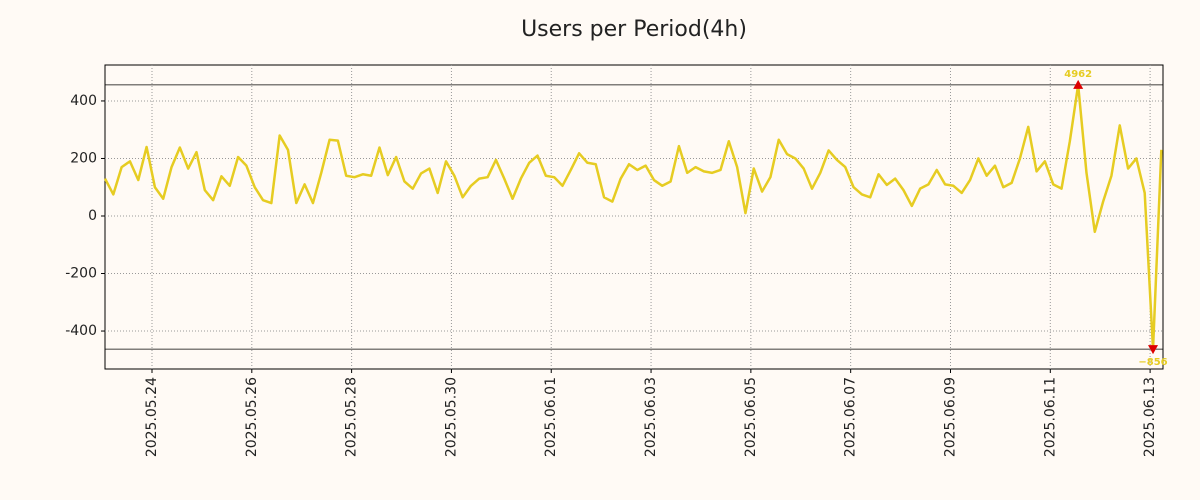 Image resolution: width=1200 pixels, height=500 pixels. Describe the element at coordinates (950, 417) in the screenshot. I see `x-tick-label: 2025.06.09` at that location.